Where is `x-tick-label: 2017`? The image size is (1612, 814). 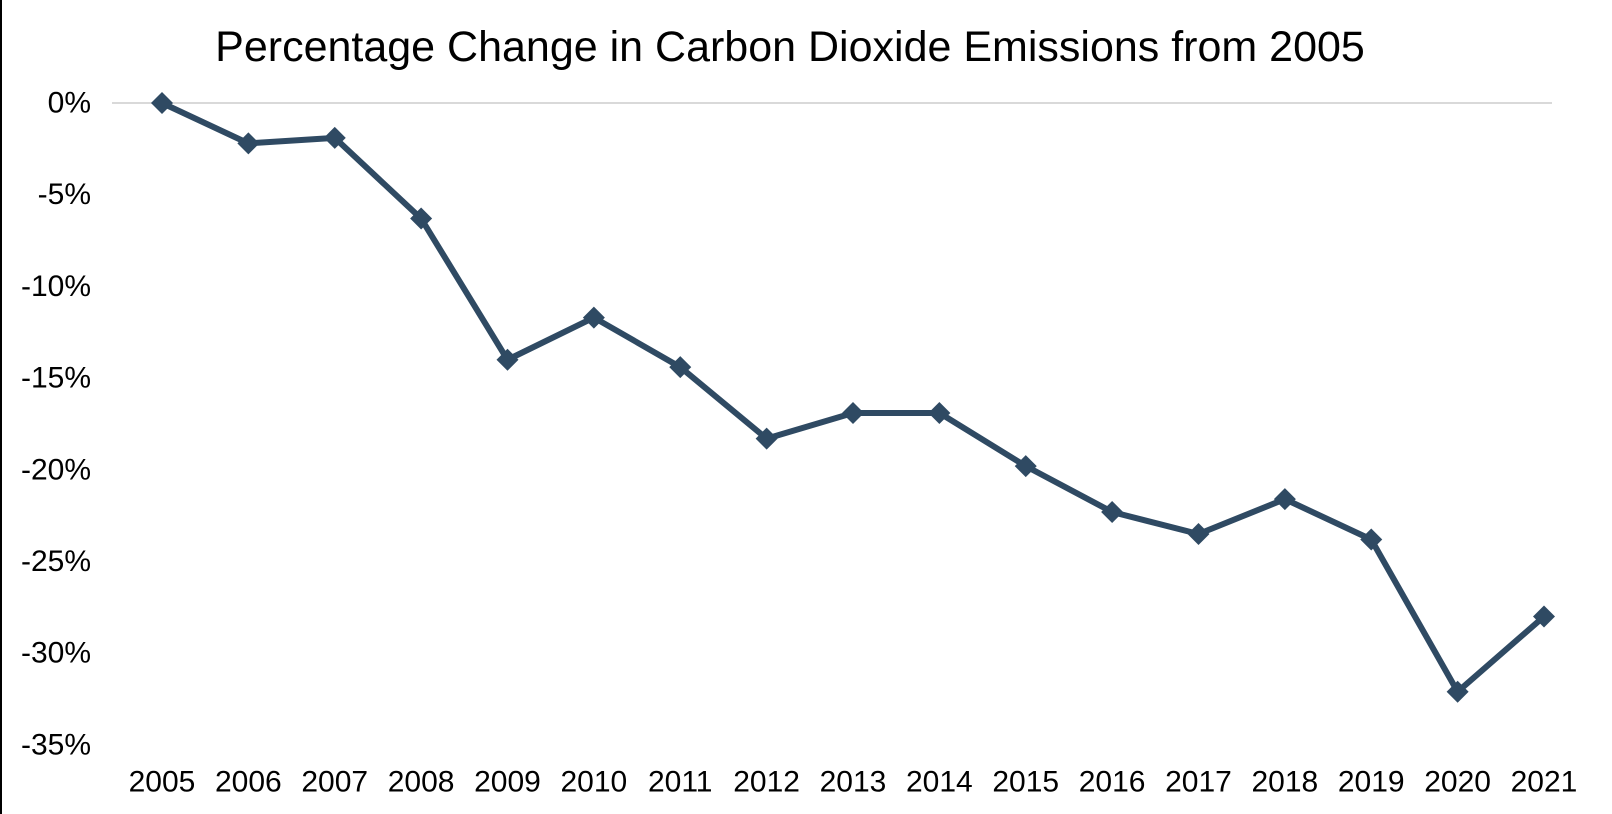 x-tick-label: 2017 is located at coordinates (1198, 782).